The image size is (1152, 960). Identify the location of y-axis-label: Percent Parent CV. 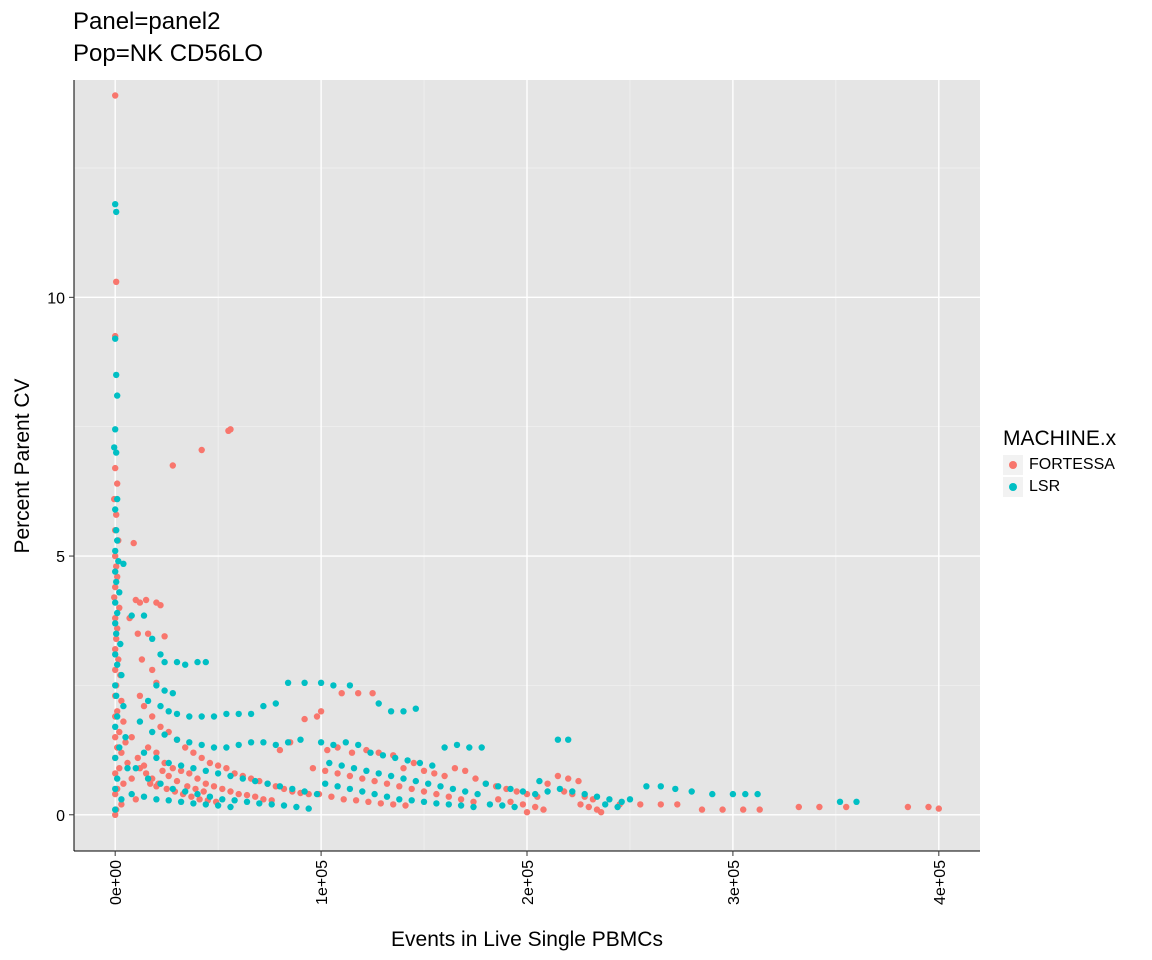
(22, 465).